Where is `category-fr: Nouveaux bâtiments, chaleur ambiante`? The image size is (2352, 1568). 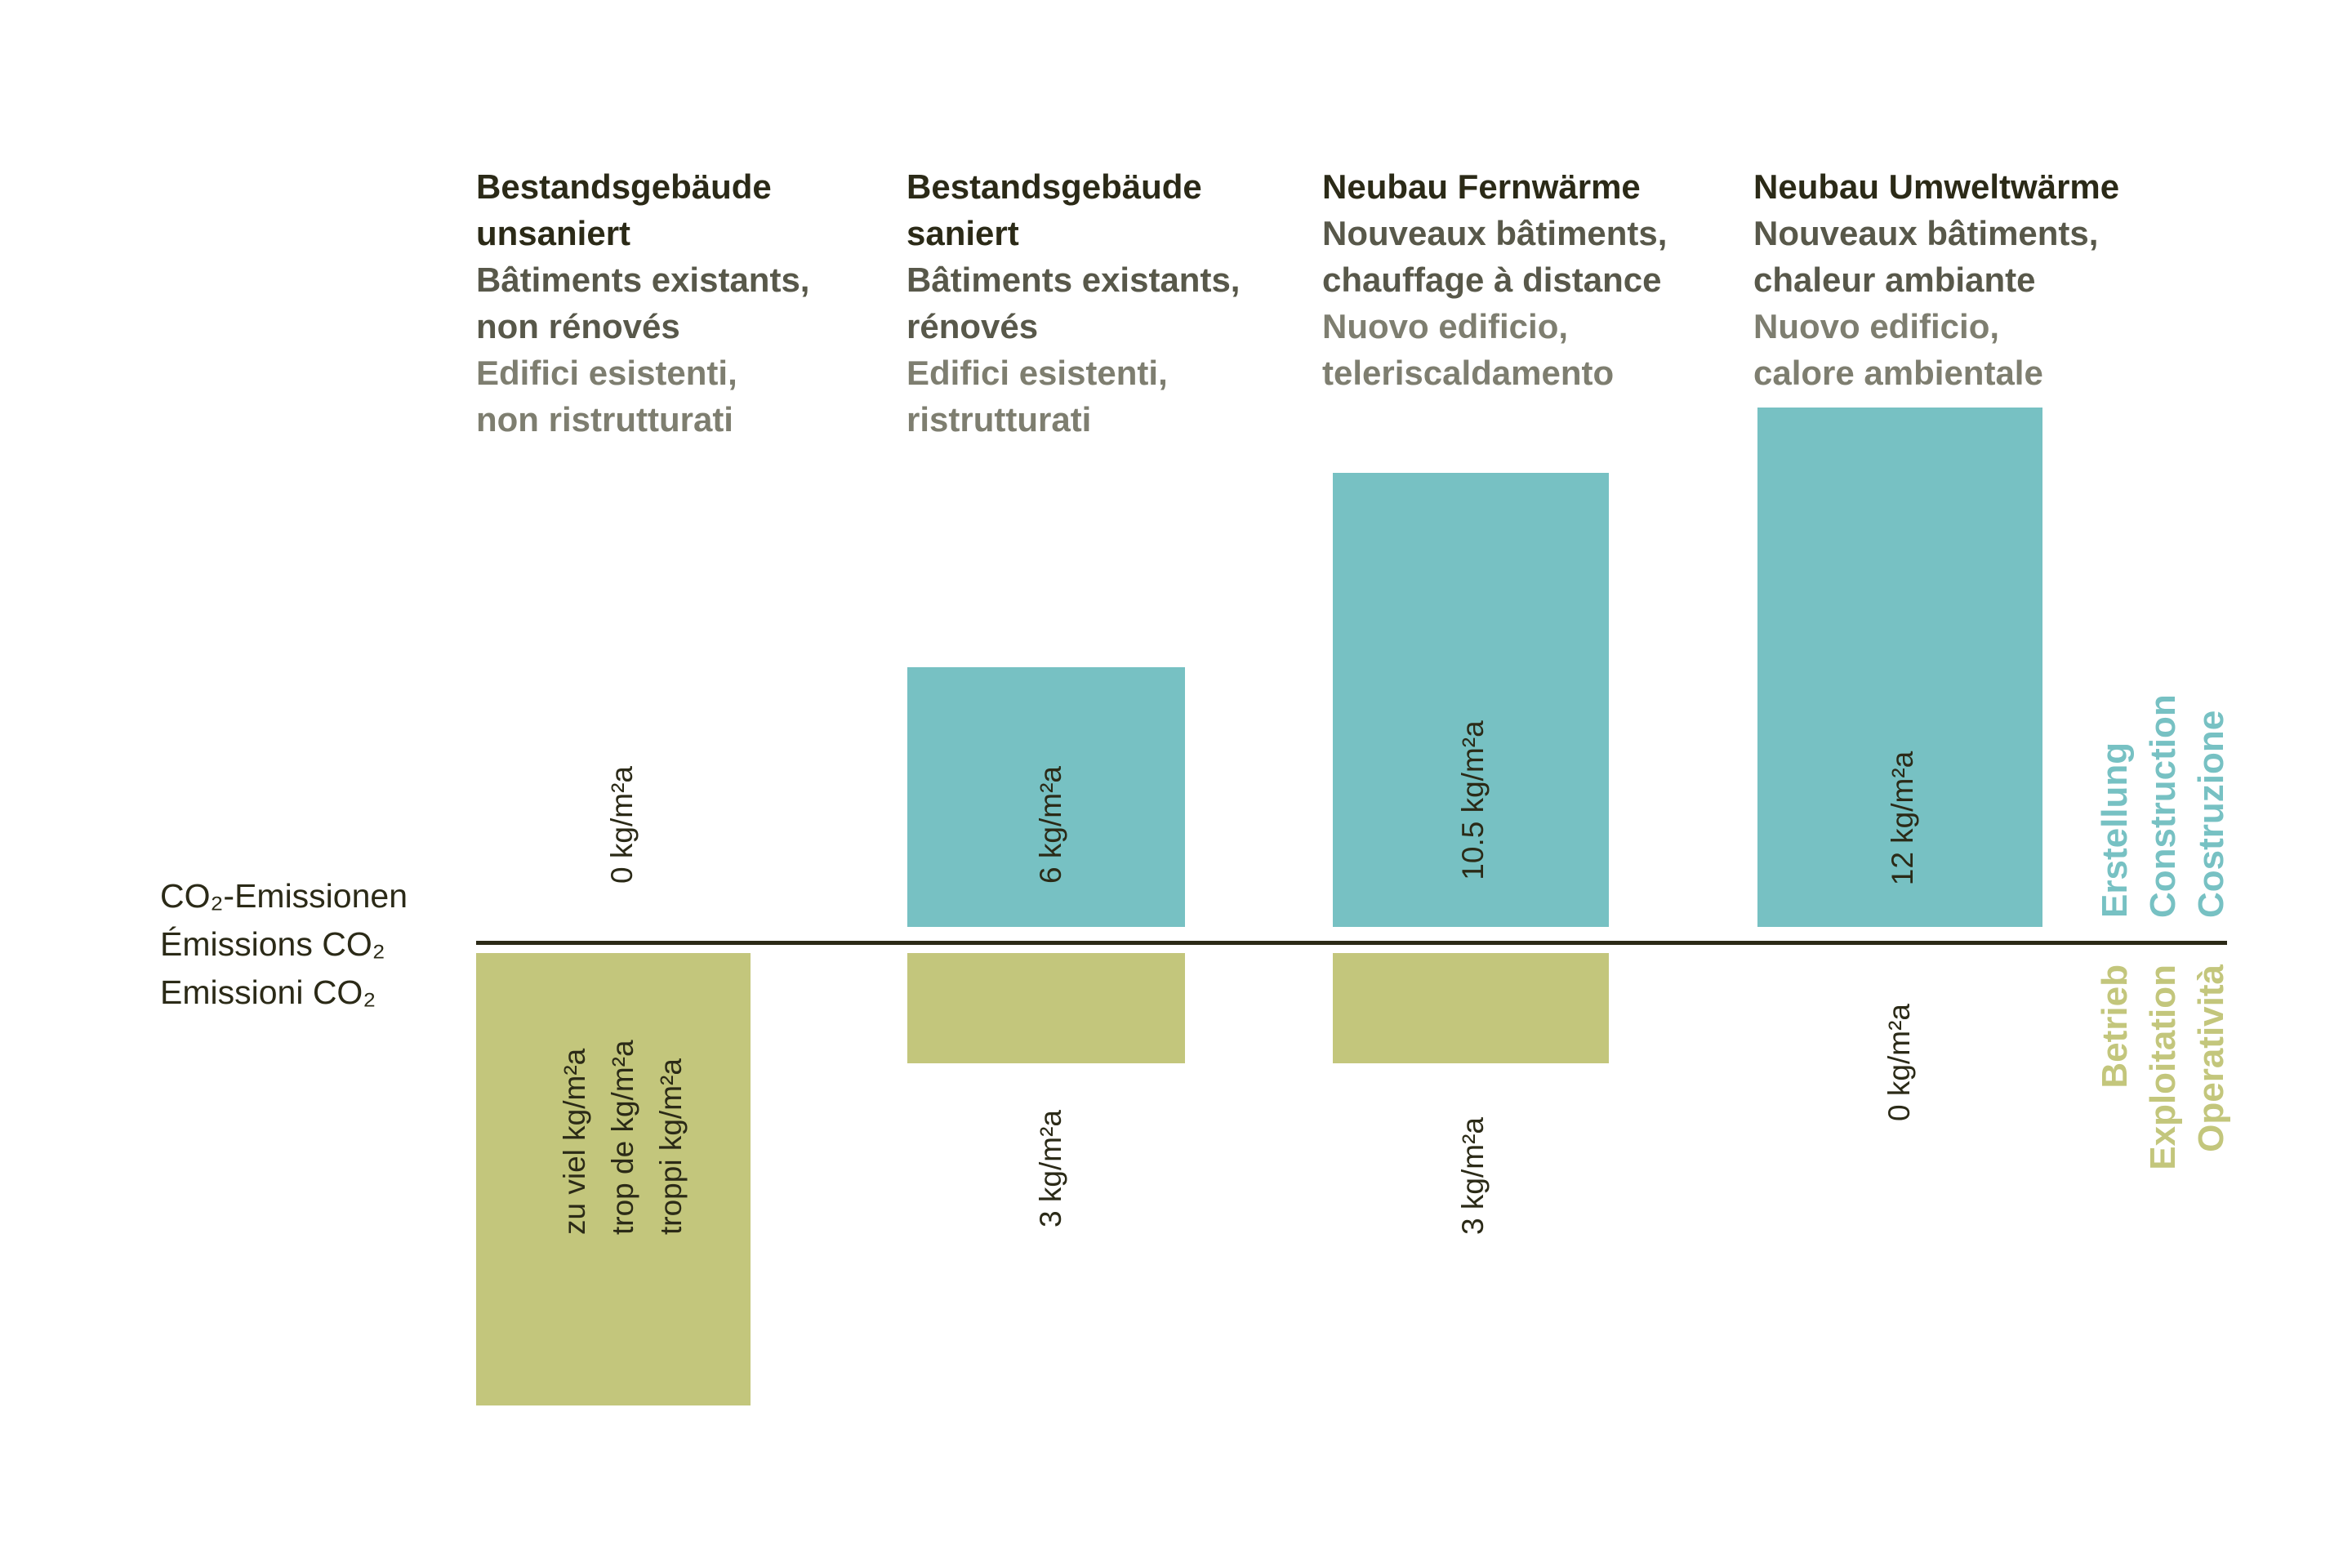 category-fr: Nouveaux bâtiments, chaleur ambiante is located at coordinates (1926, 256).